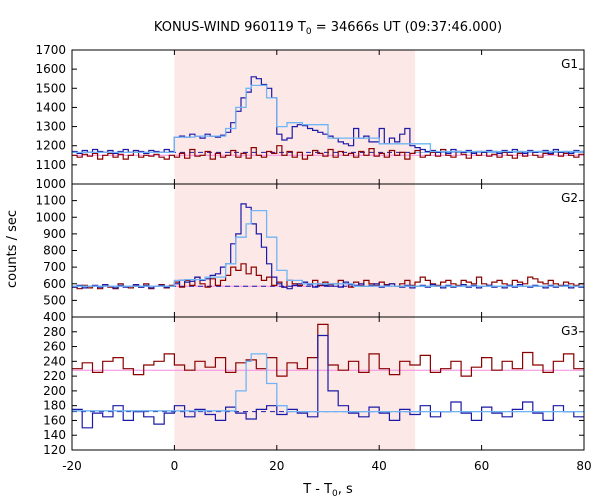  What do you see at coordinates (379, 466) in the screenshot?
I see `x-tick-label: 40` at bounding box center [379, 466].